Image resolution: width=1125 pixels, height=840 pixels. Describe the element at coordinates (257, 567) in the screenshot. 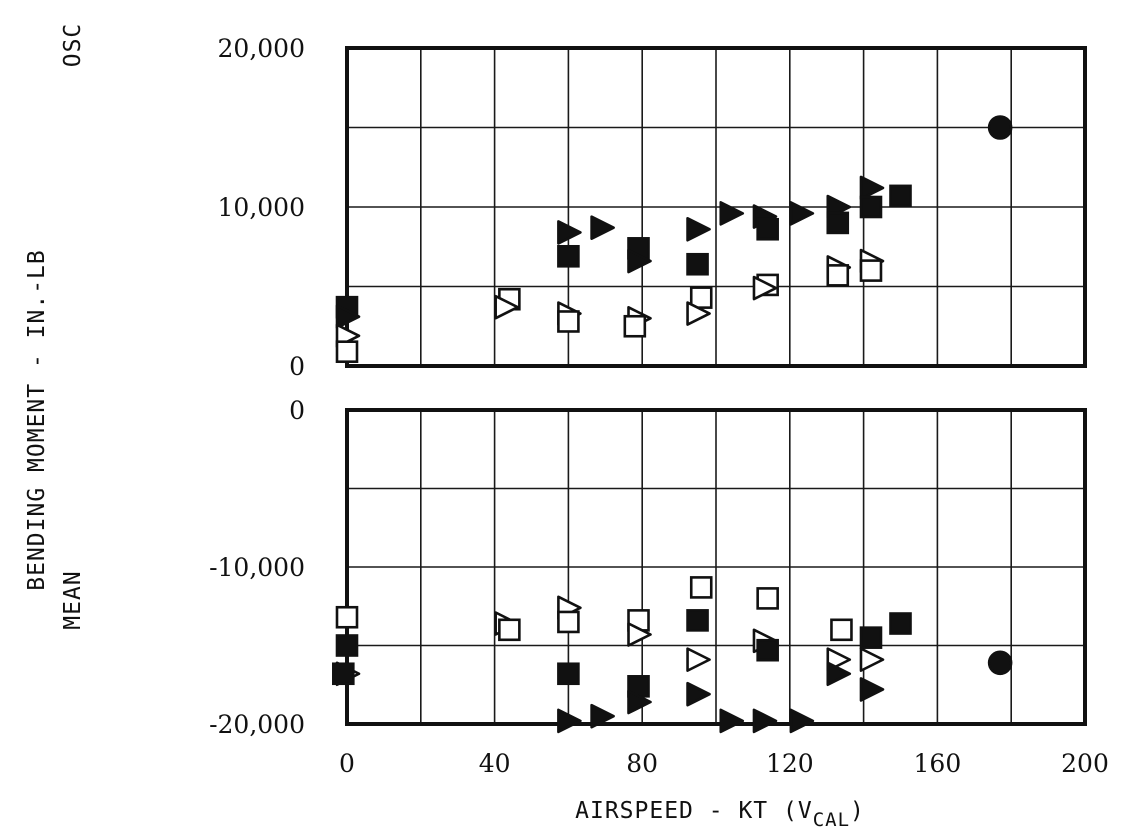

I see `y-tick-label: -10,000` at that location.